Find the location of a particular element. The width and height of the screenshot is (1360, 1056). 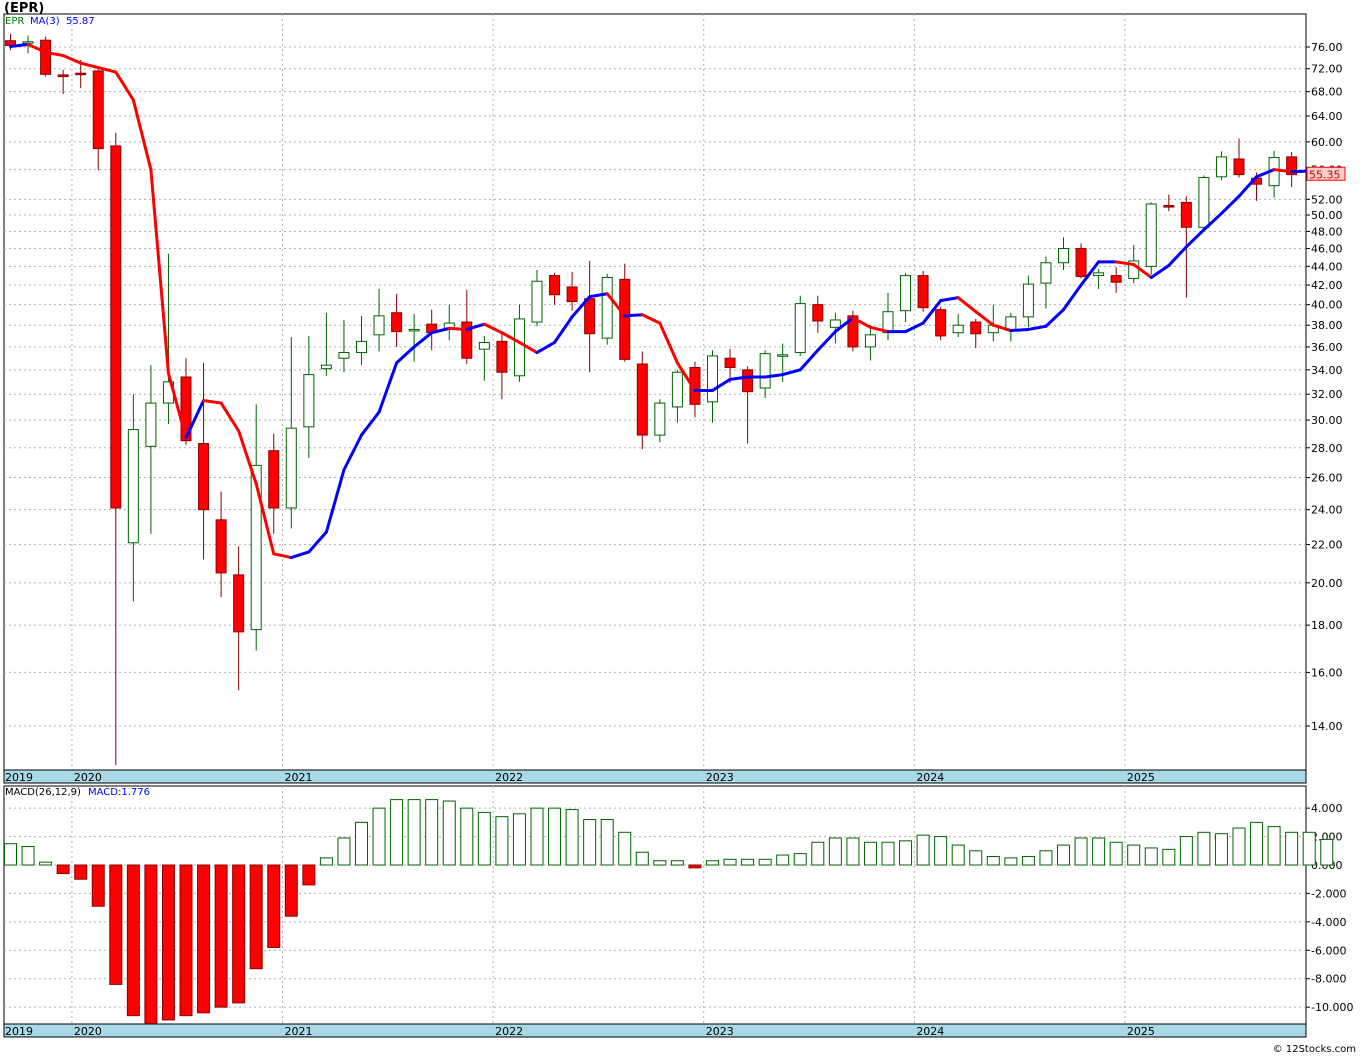

year-label-macd: 2021 is located at coordinates (299, 1031).